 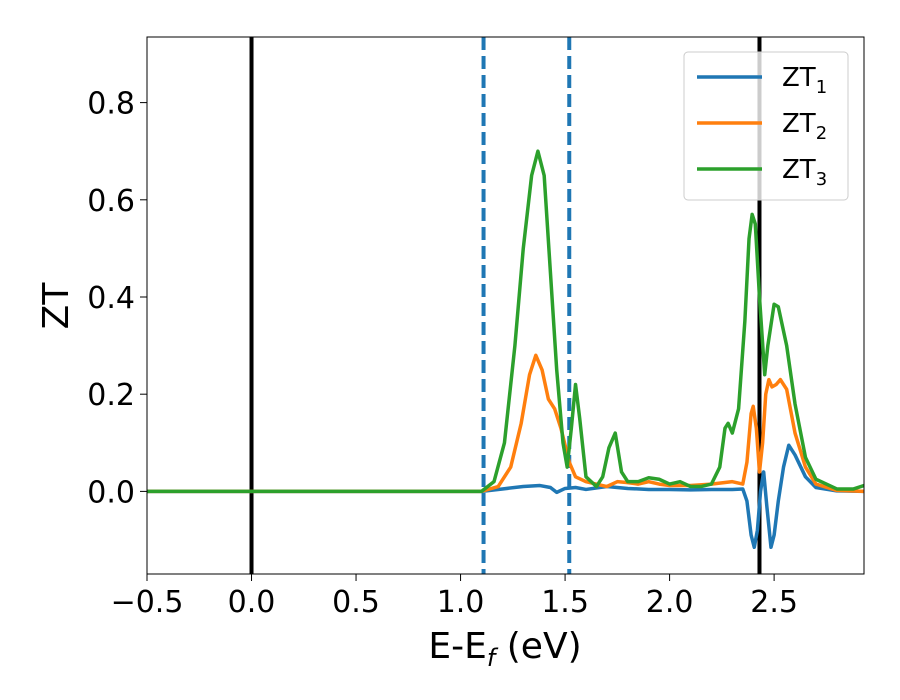 What do you see at coordinates (111, 298) in the screenshot?
I see `y-tick-label: 0.4` at bounding box center [111, 298].